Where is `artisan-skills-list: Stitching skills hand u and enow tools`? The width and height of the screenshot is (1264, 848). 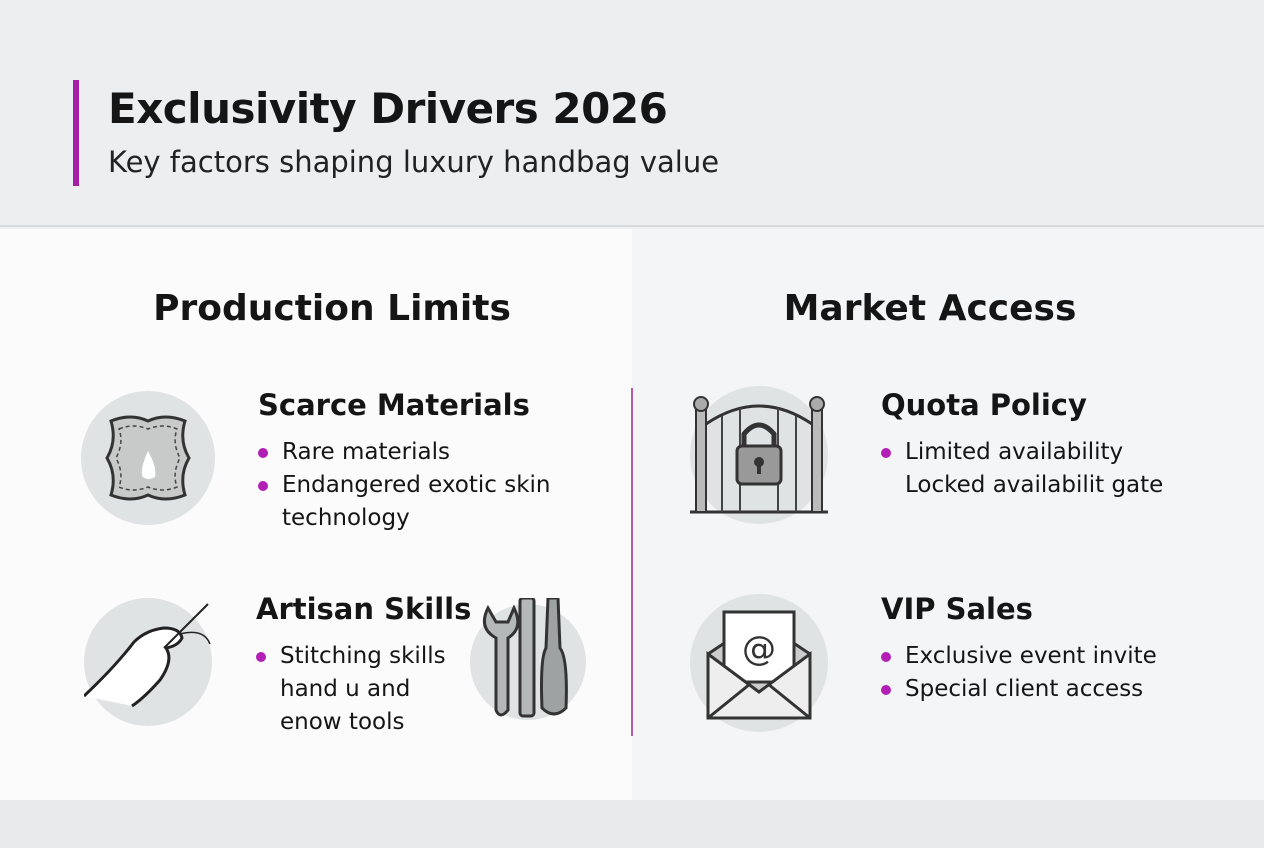
artisan-skills-list: Stitching skills hand u and enow tools is located at coordinates (351, 689).